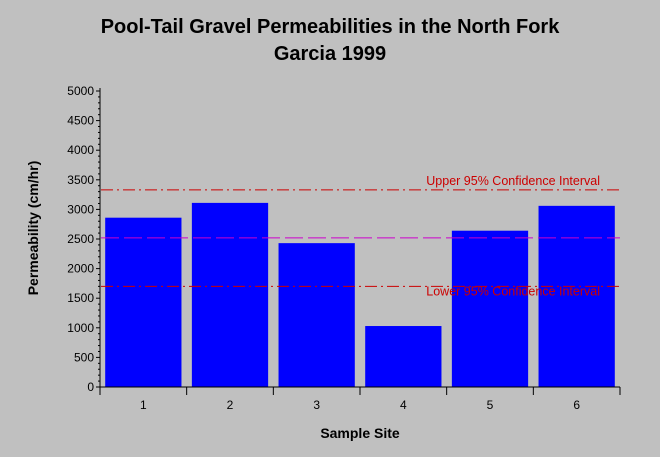  I want to click on y-tick-label: 2000, so click(80, 269).